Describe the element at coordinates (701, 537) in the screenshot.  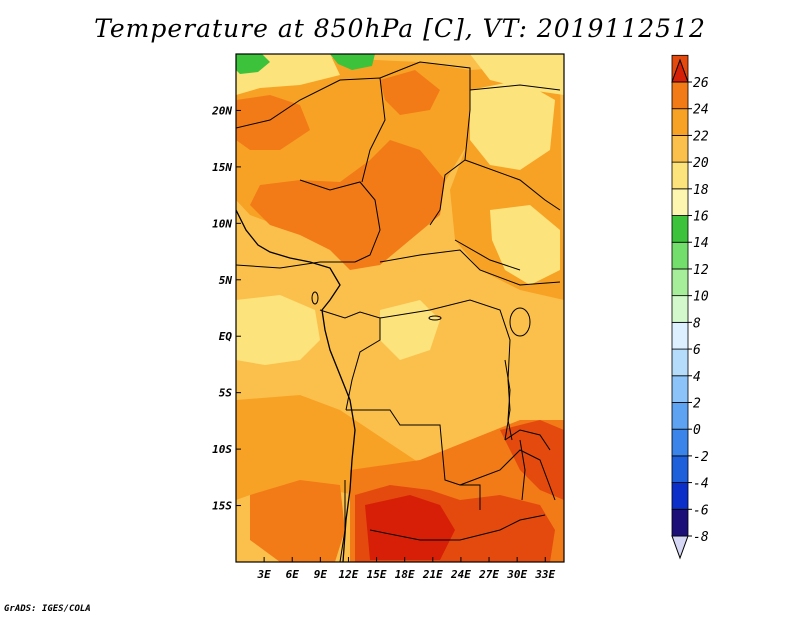
I see `colorbar-label: -8` at that location.